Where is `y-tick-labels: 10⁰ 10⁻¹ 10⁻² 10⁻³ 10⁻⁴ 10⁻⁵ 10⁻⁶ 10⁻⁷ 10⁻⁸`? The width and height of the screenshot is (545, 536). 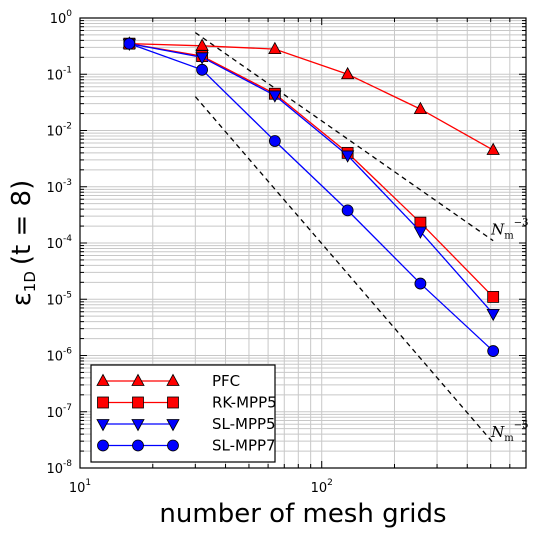
y-tick-labels: 10⁰ 10⁻¹ 10⁻² 10⁻³ 10⁻⁴ 10⁻⁵ 10⁻⁶ 10⁻⁷ 10⁻⁸ is located at coordinates (59, 243).